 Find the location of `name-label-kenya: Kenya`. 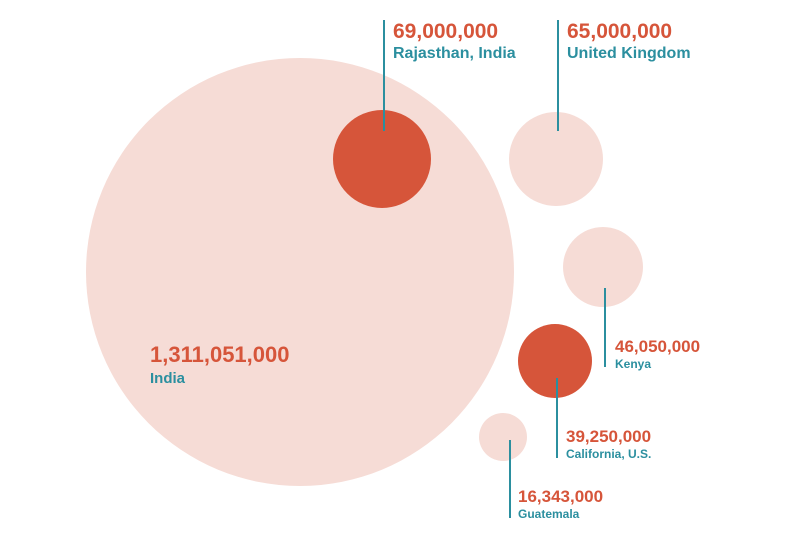

name-label-kenya: Kenya is located at coordinates (633, 364).